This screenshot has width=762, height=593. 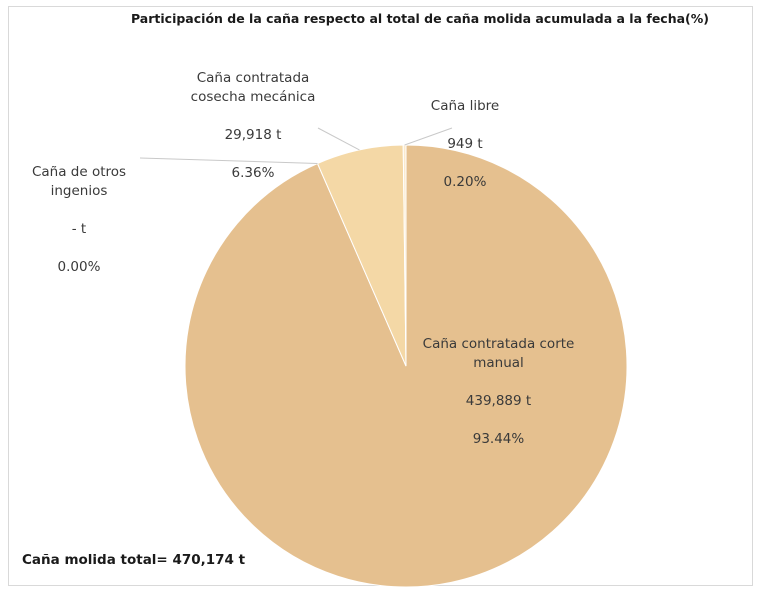 What do you see at coordinates (79, 181) in the screenshot?
I see `slice-label-name: Caña de otros ingenios` at bounding box center [79, 181].